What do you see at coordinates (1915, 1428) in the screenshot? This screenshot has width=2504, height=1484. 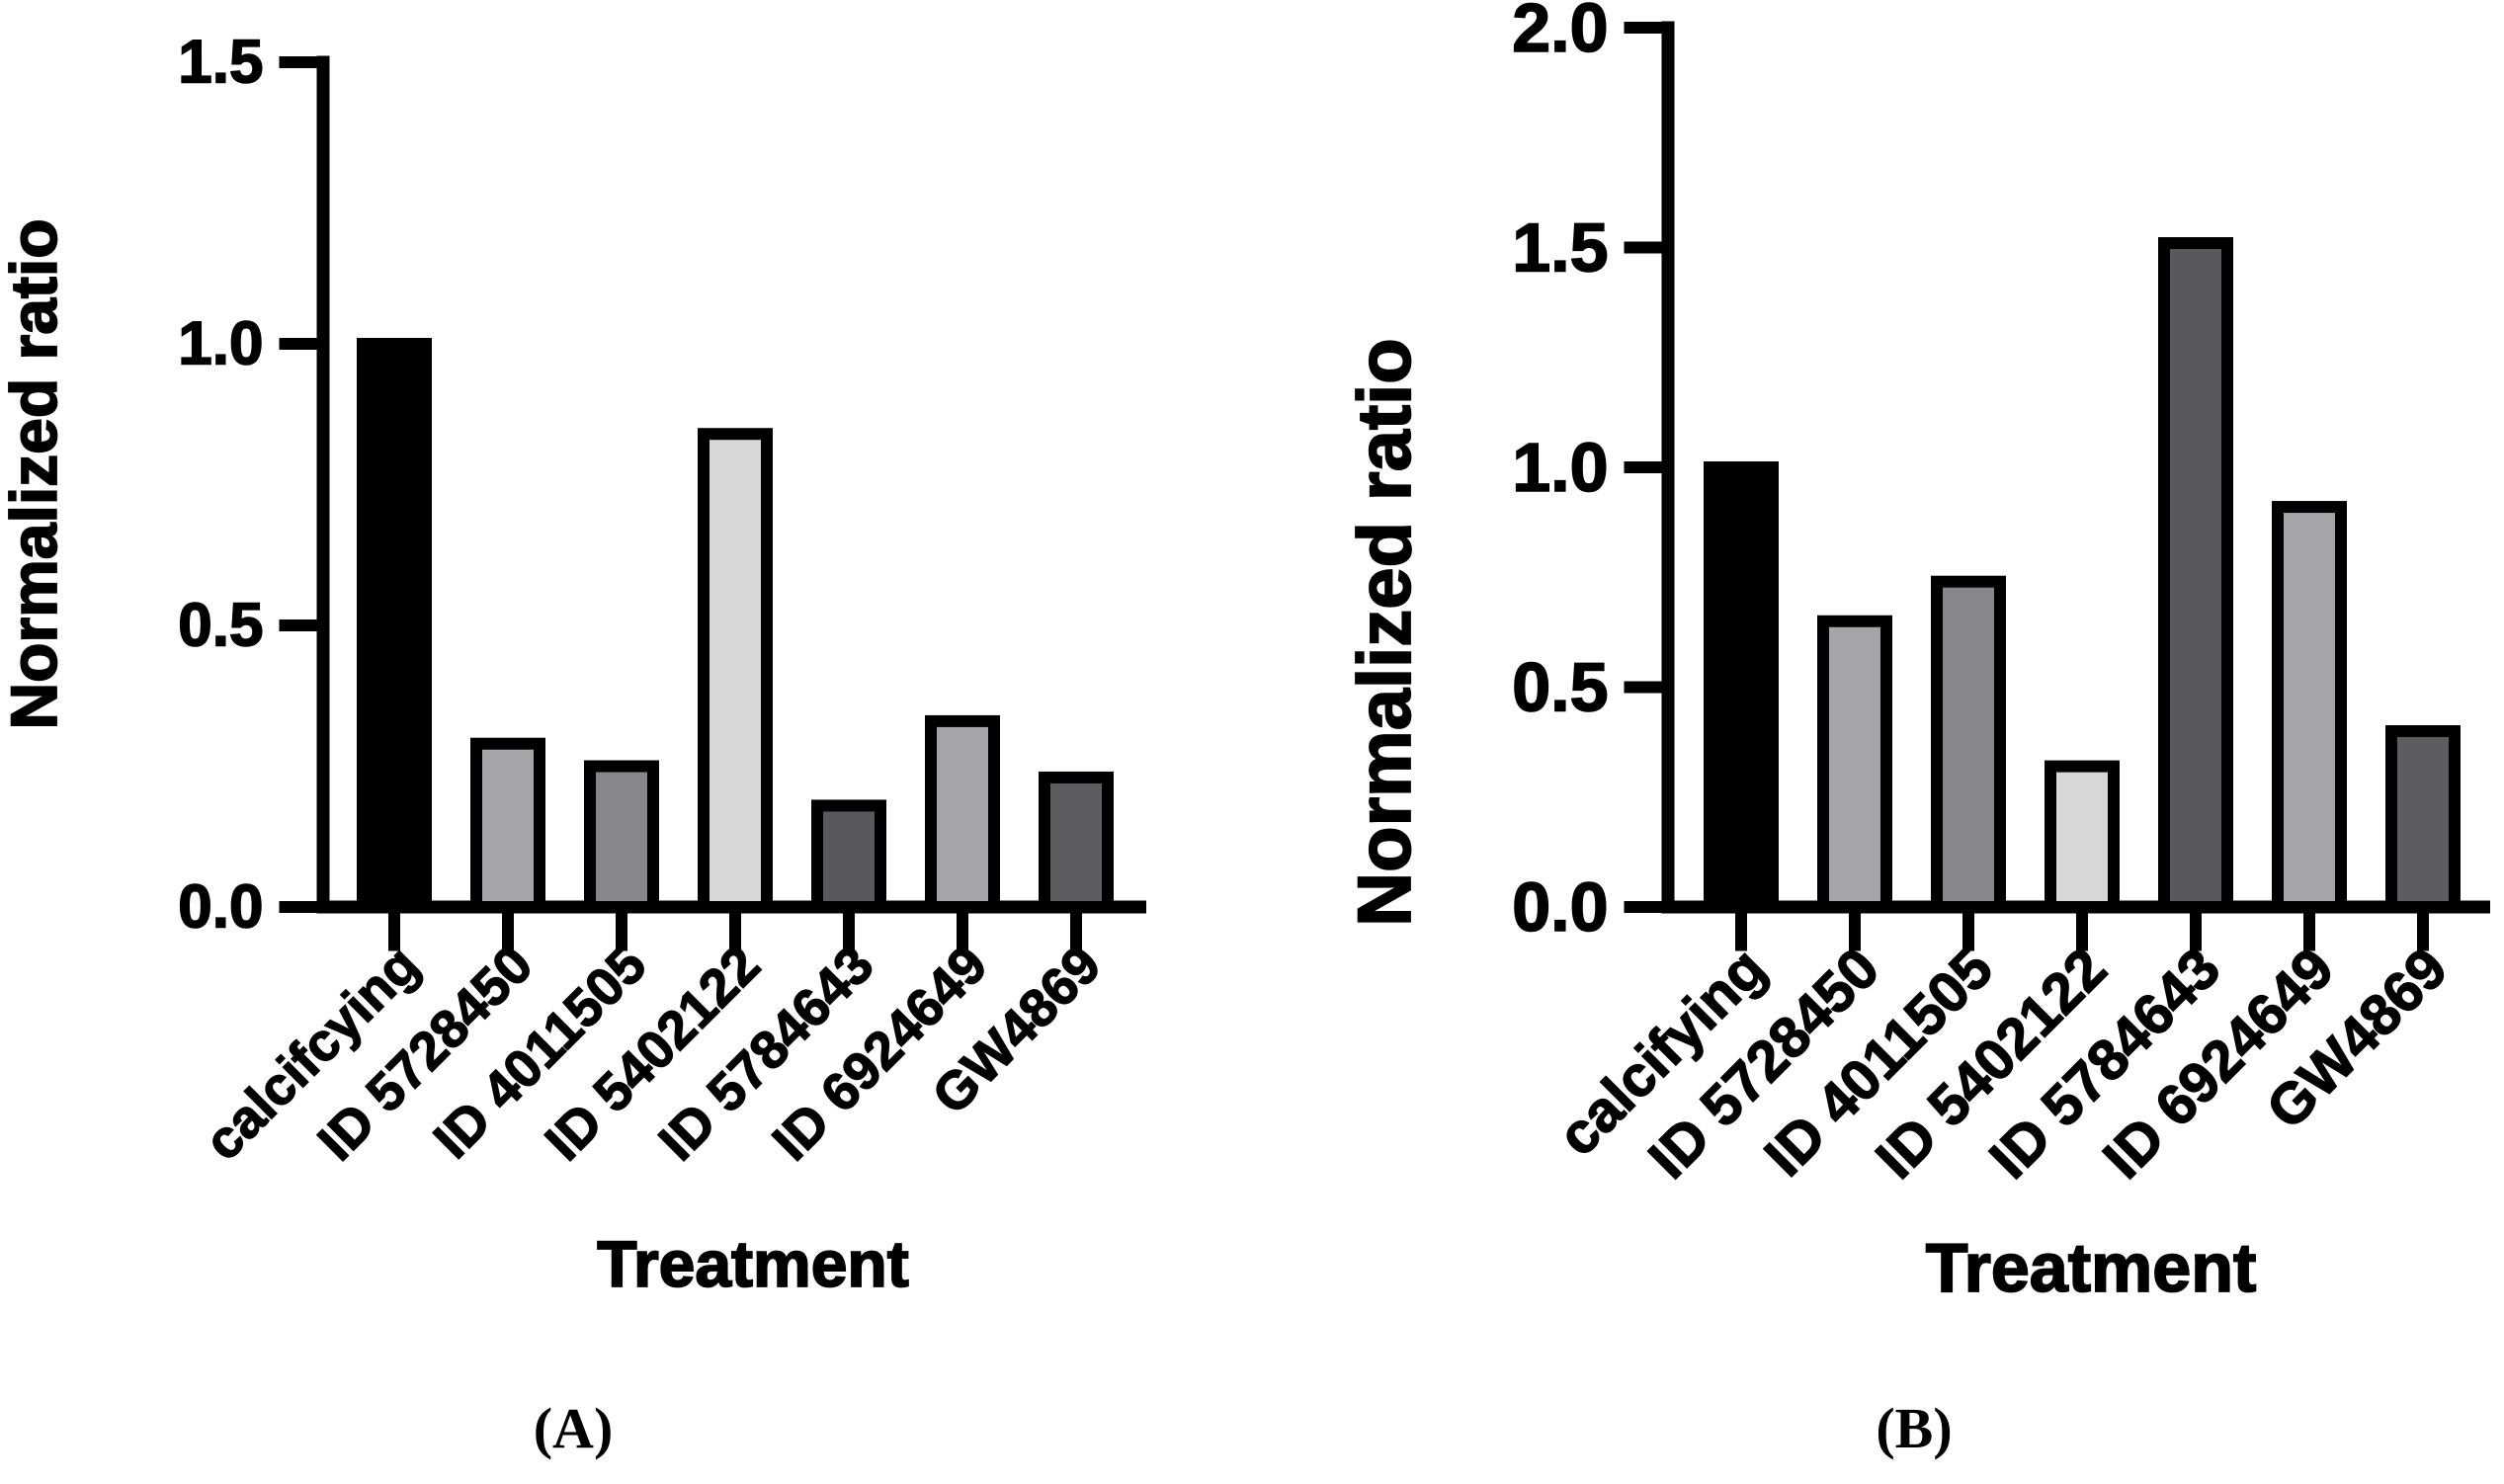 I see `panel-b-caption: (B)` at bounding box center [1915, 1428].